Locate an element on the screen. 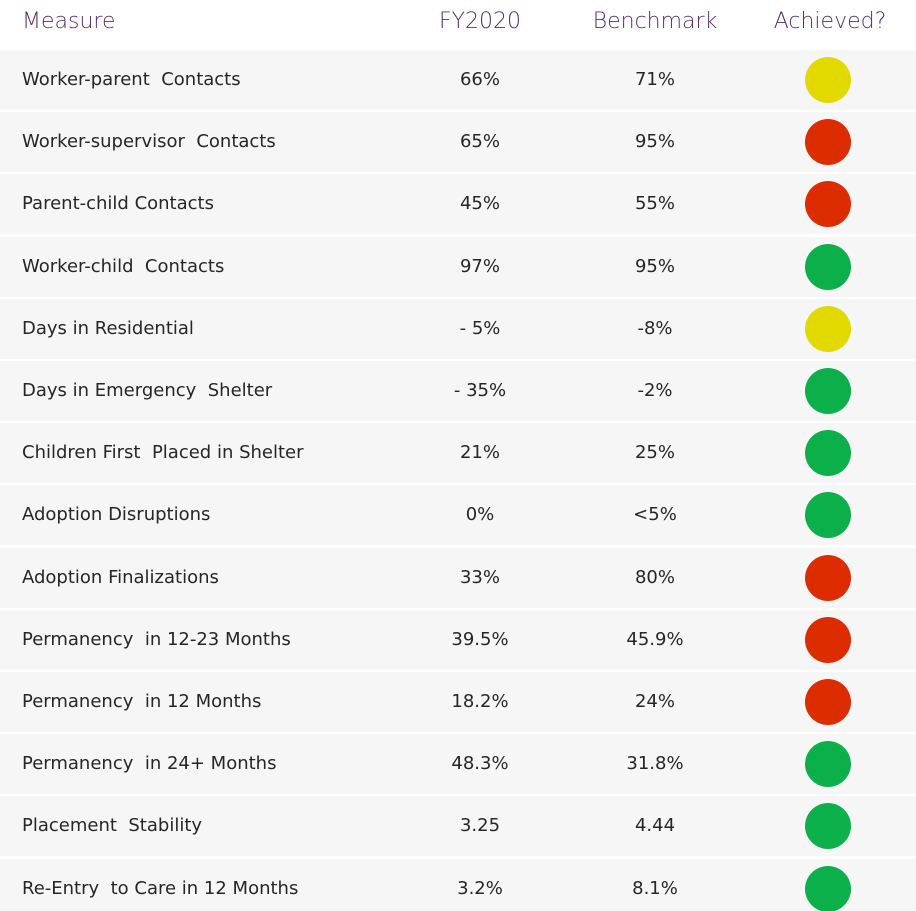 The width and height of the screenshot is (916, 911). table-row: Placement Stability 3.25 4.44 is located at coordinates (458, 825).